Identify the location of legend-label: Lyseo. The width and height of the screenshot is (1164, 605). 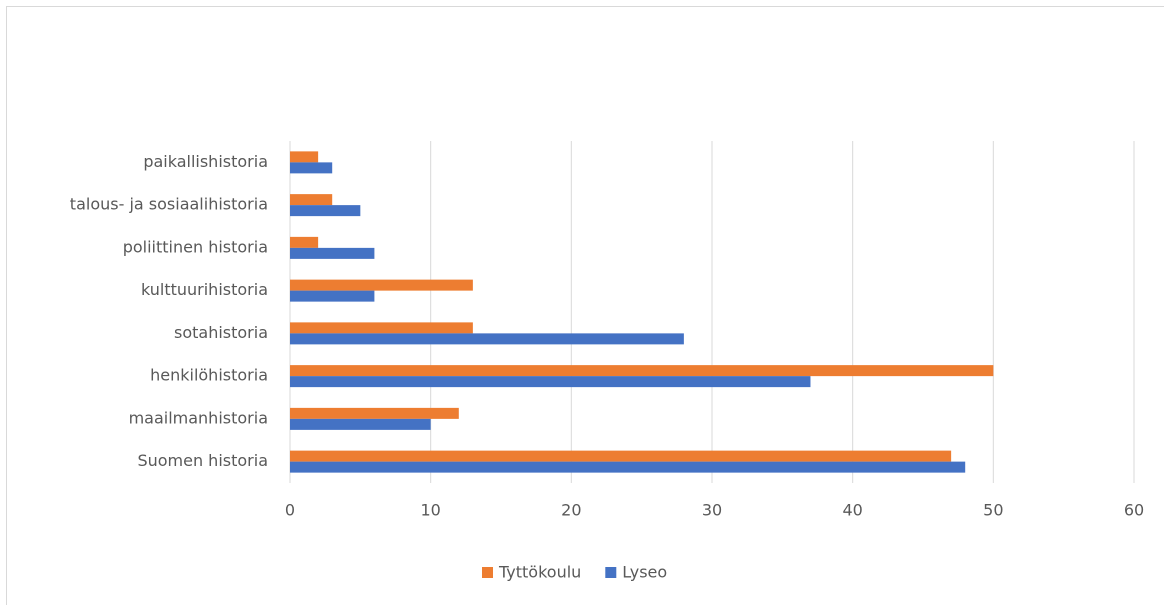
(644, 572).